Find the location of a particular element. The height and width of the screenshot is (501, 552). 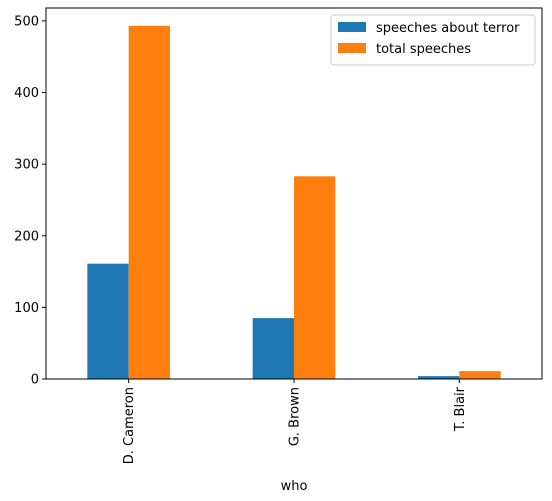

x-axis-label: who is located at coordinates (294, 486).